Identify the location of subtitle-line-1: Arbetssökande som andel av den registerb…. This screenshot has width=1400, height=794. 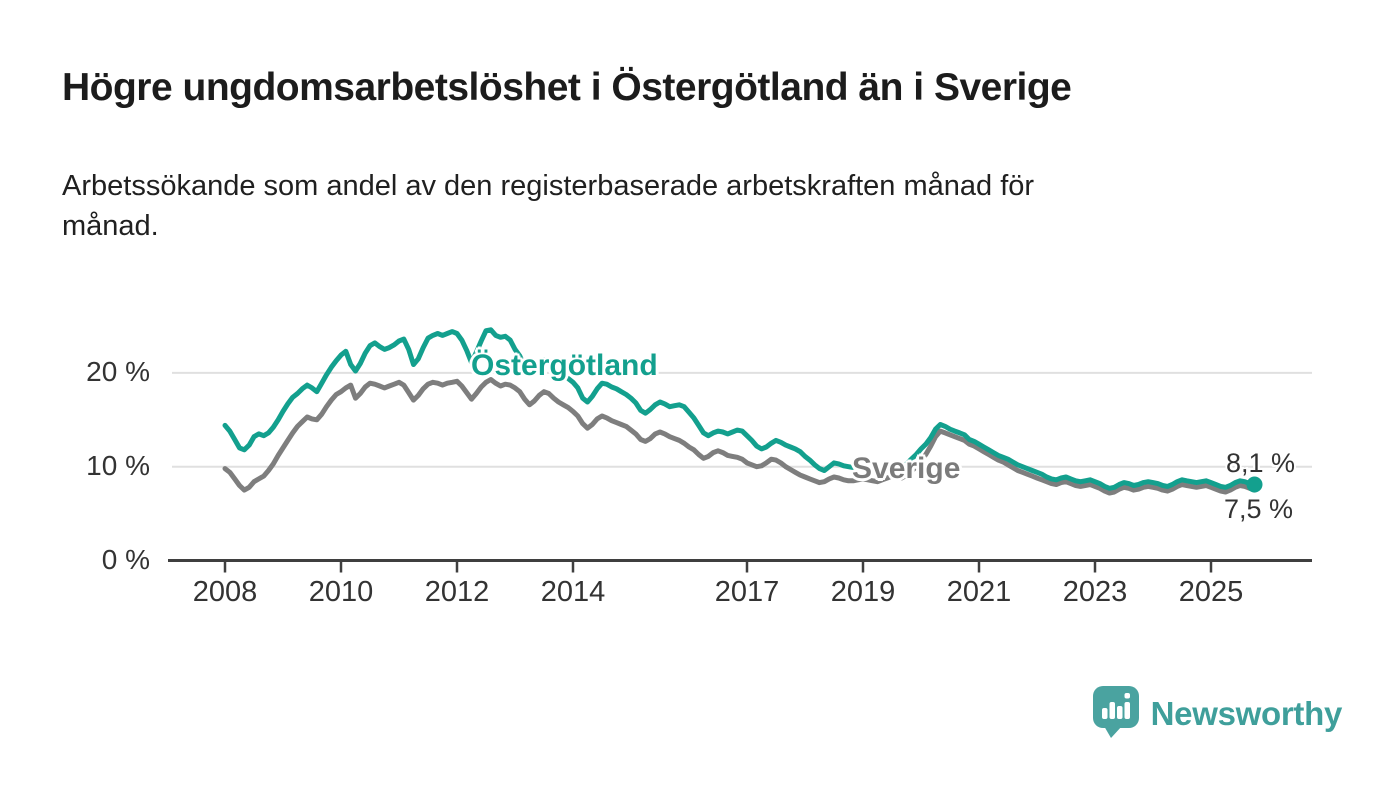
(548, 186).